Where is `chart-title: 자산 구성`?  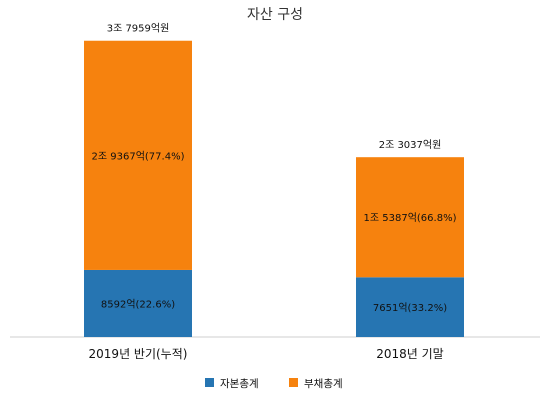 chart-title: 자산 구성 is located at coordinates (275, 15).